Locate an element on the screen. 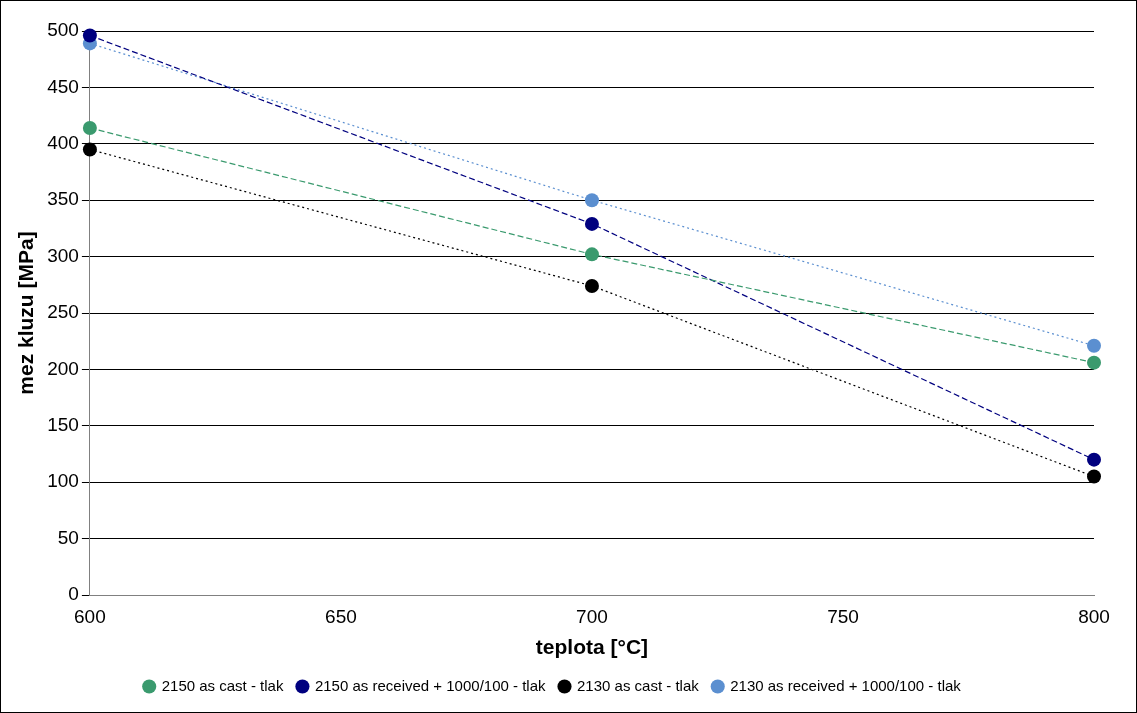 This screenshot has width=1137, height=713. y-tick-label: 500 is located at coordinates (63, 30).